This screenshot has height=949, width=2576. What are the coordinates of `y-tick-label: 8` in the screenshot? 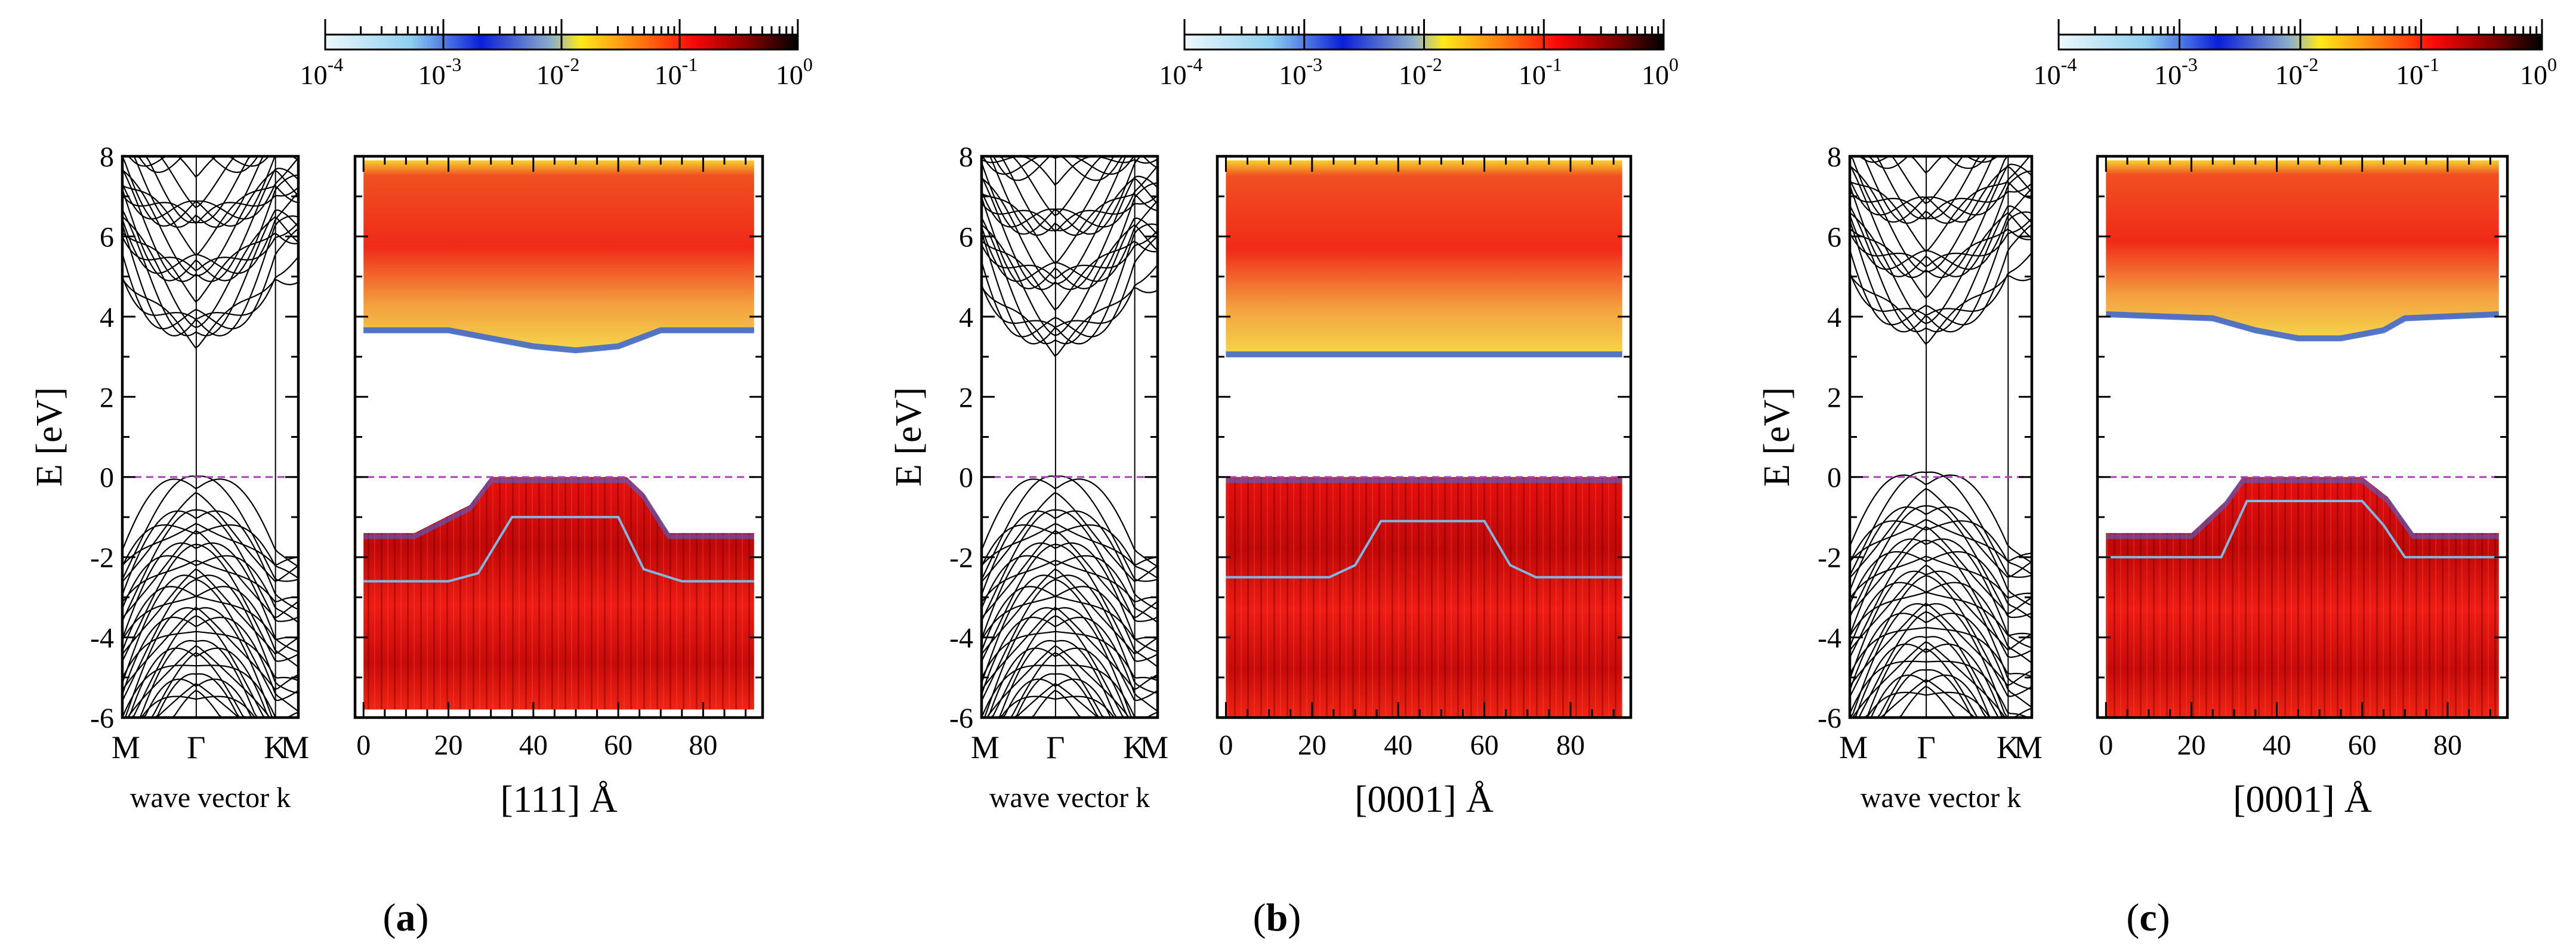 It's located at (1834, 157).